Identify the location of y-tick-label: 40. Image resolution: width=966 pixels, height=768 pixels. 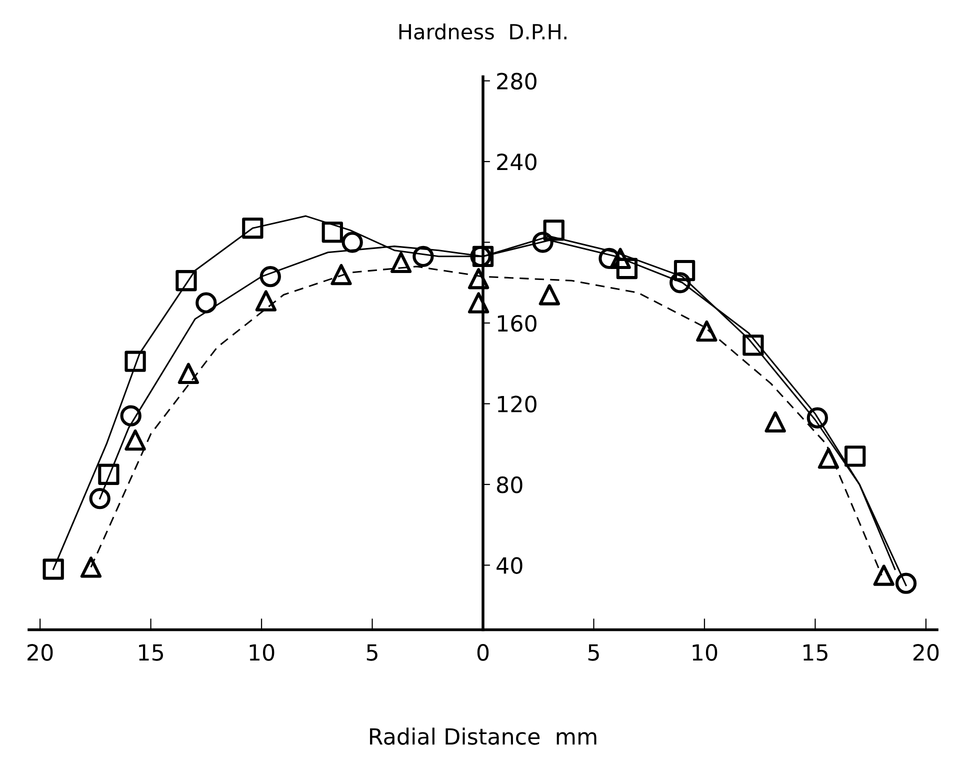
(509, 565).